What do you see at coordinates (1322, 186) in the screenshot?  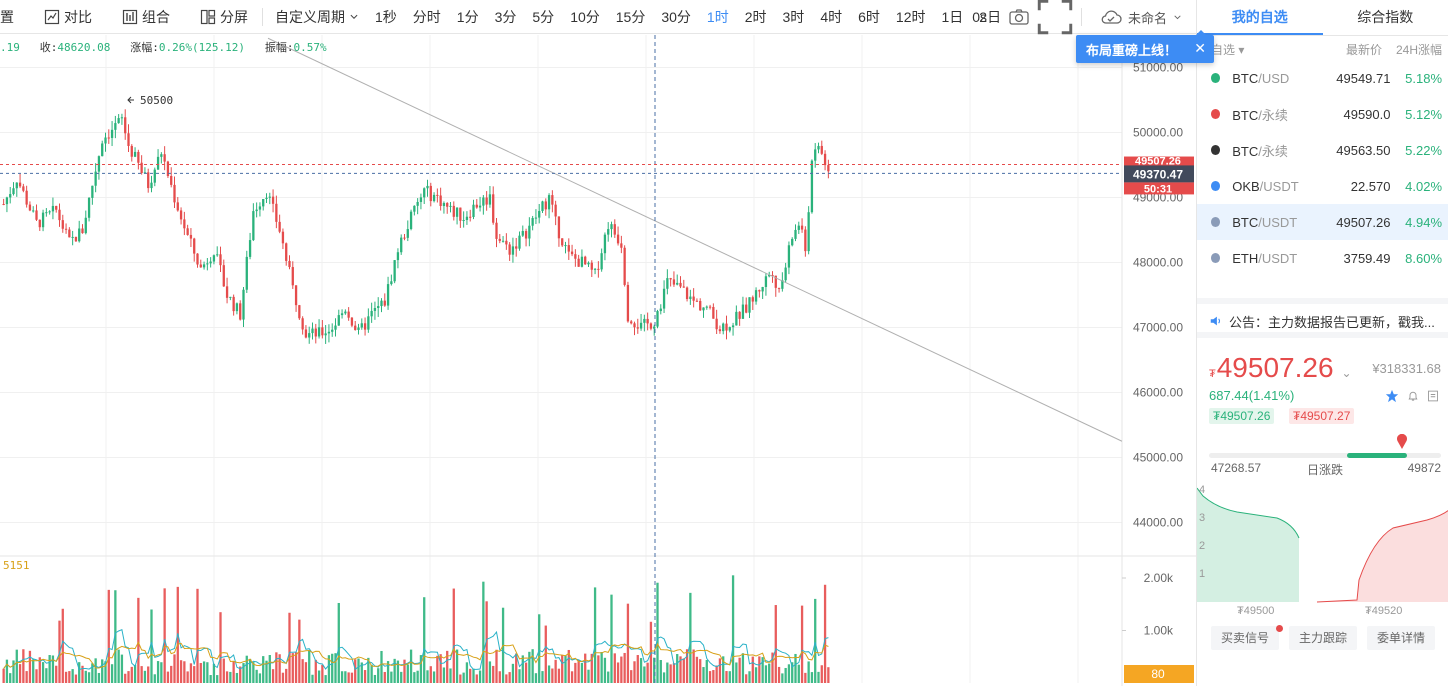 I see `watchlist-row: OKB/USDT 22.570 4.02%` at bounding box center [1322, 186].